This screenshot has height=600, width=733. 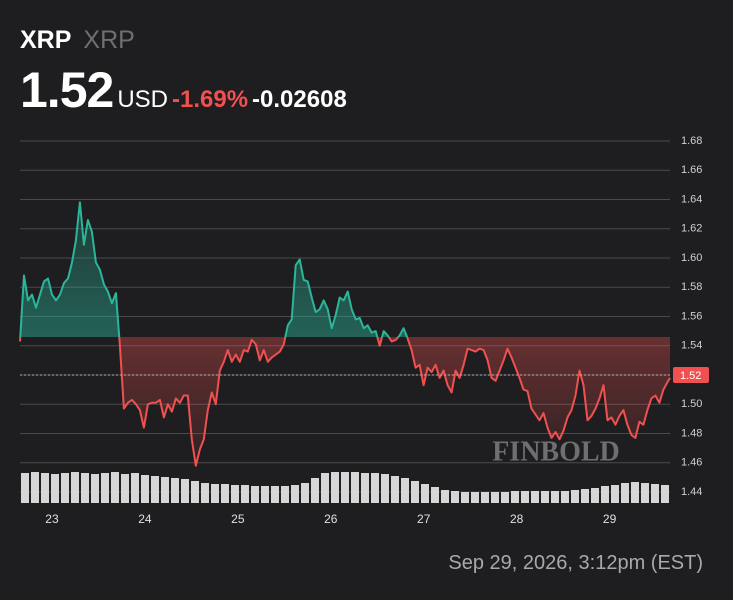 What do you see at coordinates (691, 346) in the screenshot?
I see `y-tick-label: 1.54` at bounding box center [691, 346].